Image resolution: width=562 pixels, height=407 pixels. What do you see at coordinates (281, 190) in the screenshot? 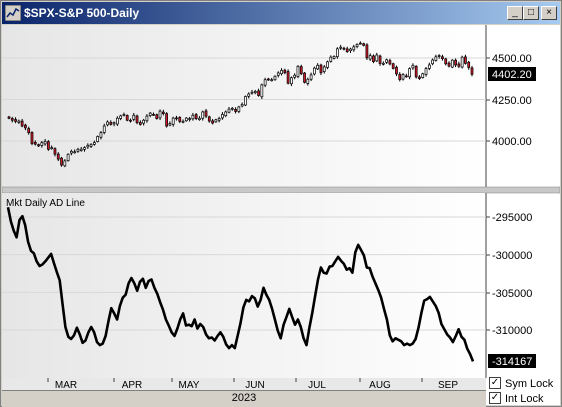
I see `panel-separator` at bounding box center [281, 190].